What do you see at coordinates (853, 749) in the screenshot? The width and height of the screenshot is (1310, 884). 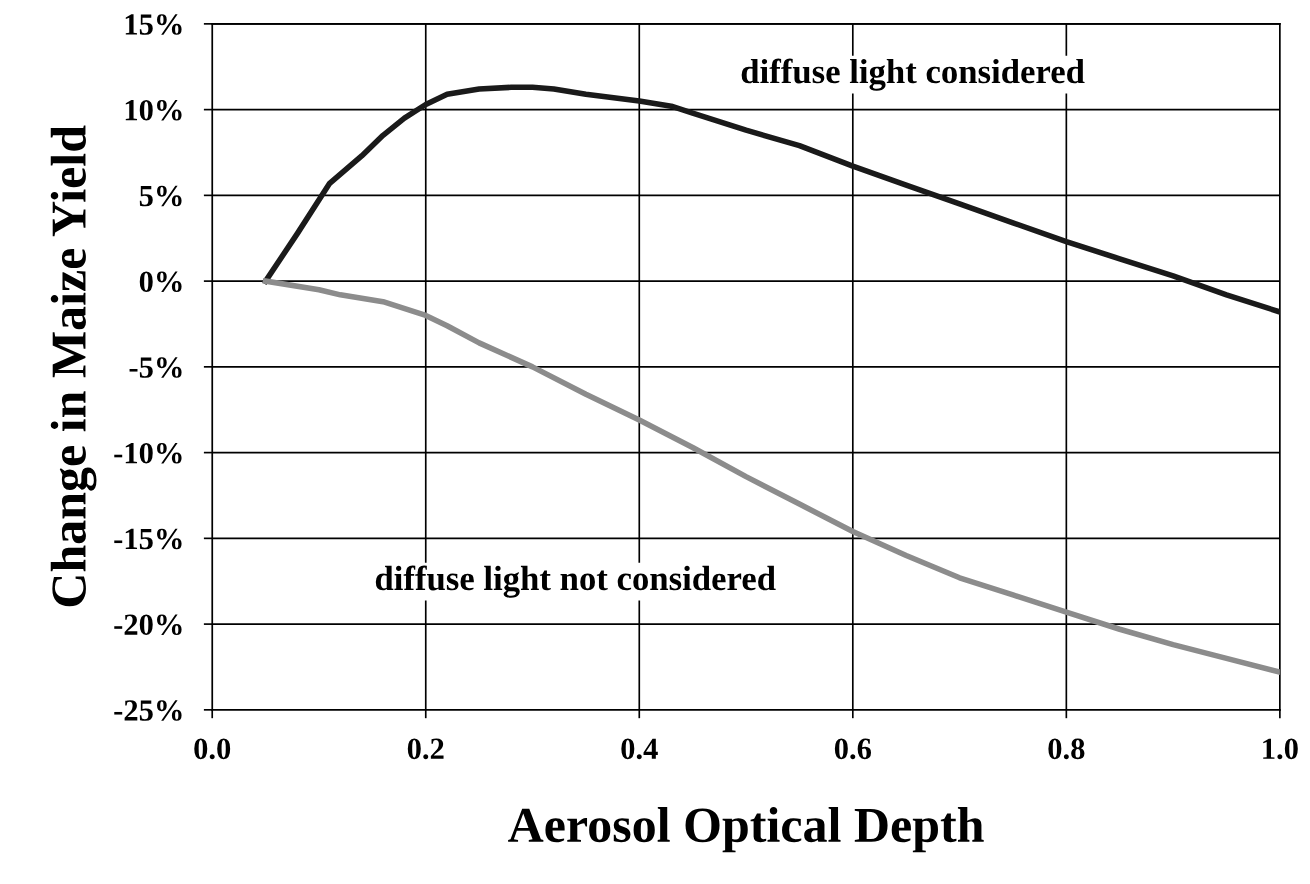 I see `x-tick-label: 0.6` at bounding box center [853, 749].